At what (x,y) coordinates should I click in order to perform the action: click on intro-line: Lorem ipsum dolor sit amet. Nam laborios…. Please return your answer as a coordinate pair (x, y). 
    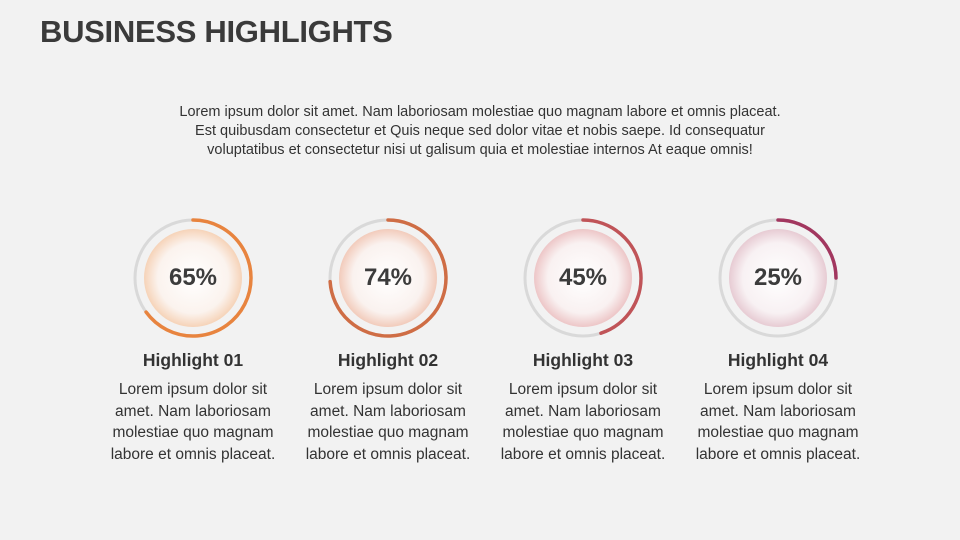
    Looking at the image, I should click on (480, 112).